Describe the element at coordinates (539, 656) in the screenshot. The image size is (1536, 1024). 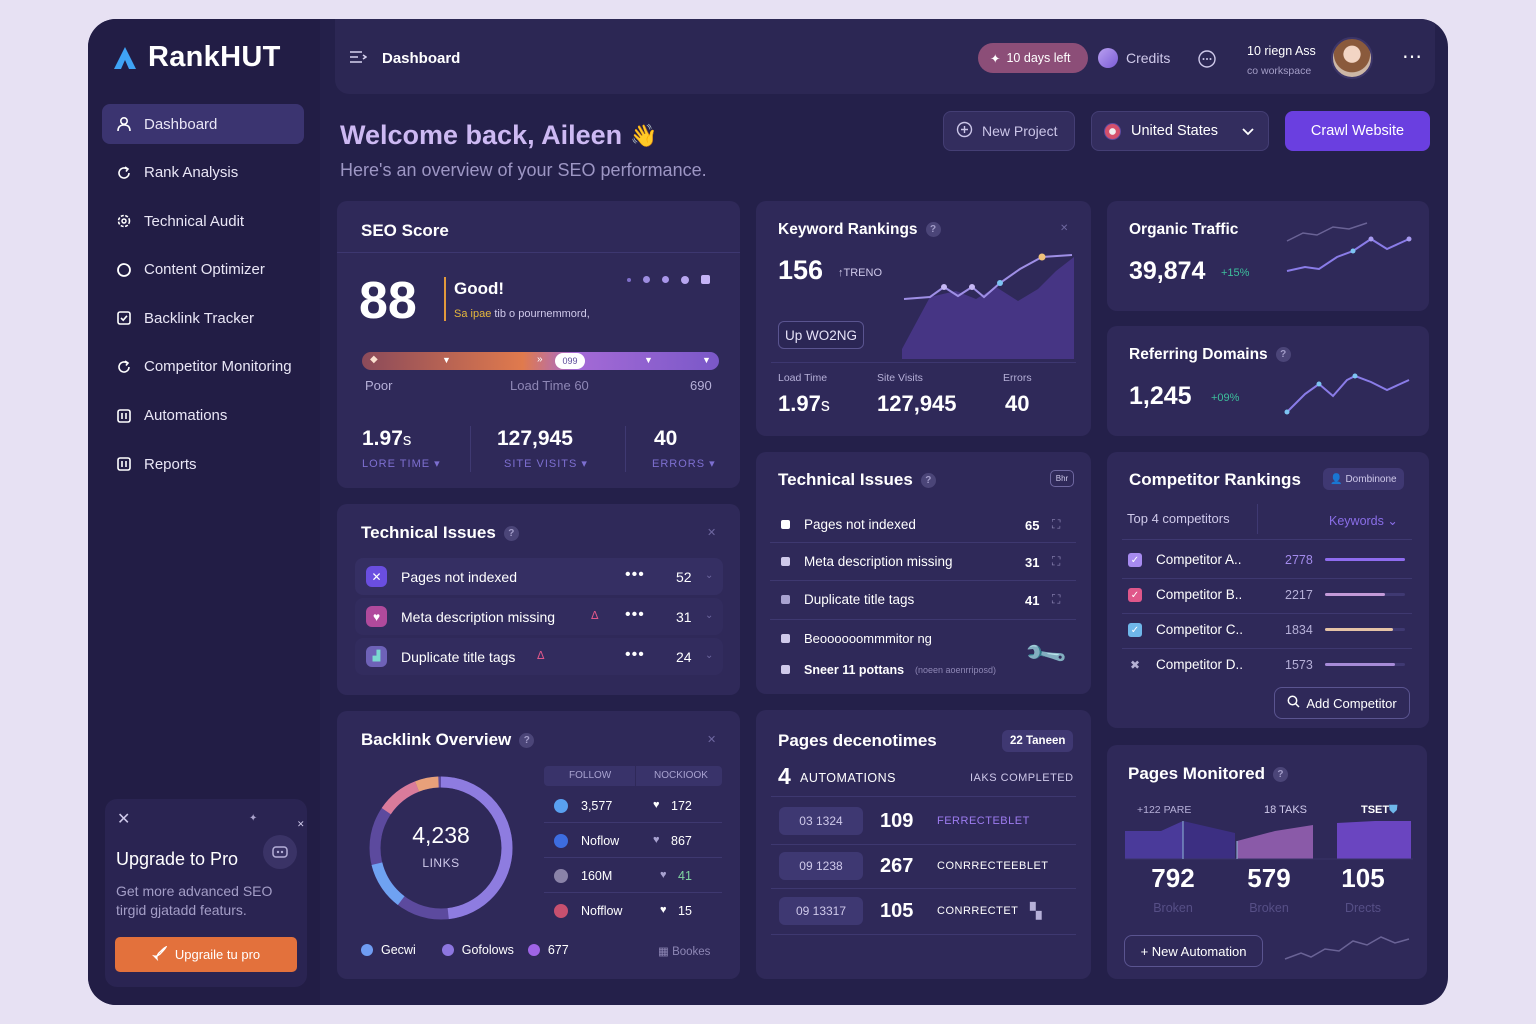
I see `list-item: ▟ Duplicate title tags ᐃ ••• 24 ⌄` at that location.